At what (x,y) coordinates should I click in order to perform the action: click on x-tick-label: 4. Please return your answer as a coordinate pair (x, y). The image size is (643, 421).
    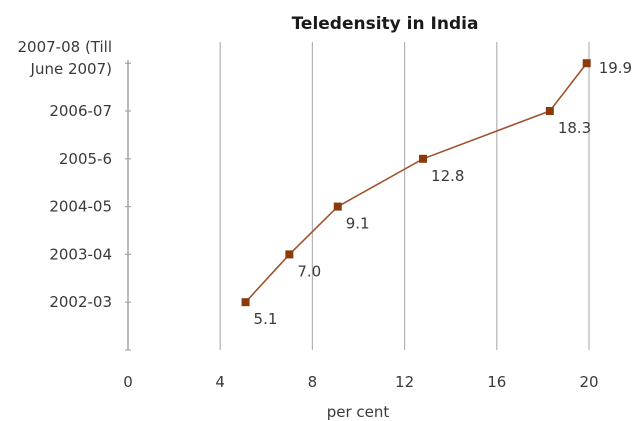
    Looking at the image, I should click on (220, 382).